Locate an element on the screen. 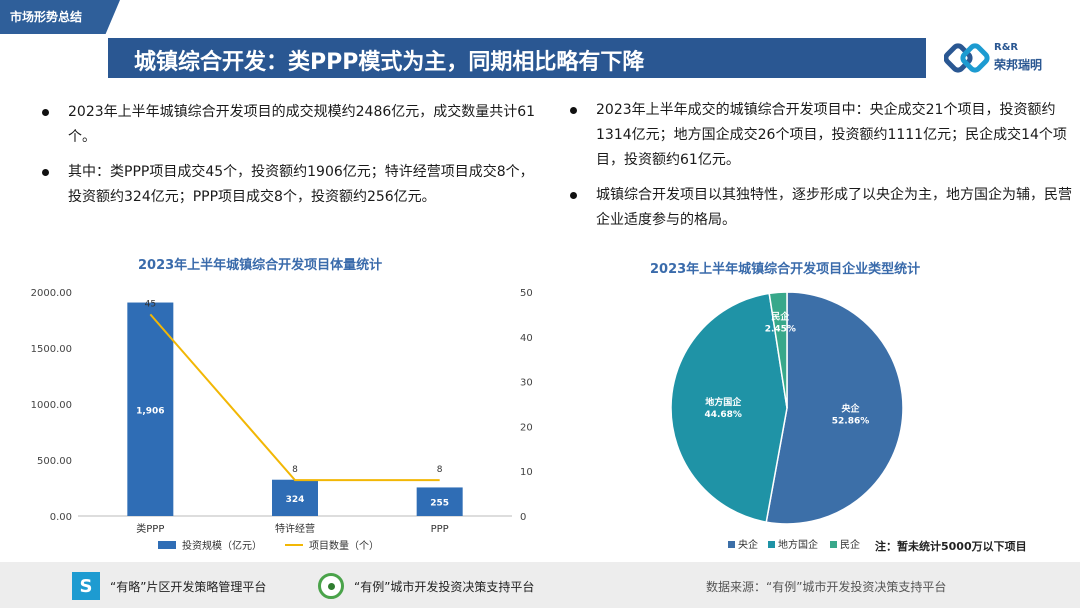 The image size is (1080, 608). y-right-tick-label: 40 is located at coordinates (526, 338).